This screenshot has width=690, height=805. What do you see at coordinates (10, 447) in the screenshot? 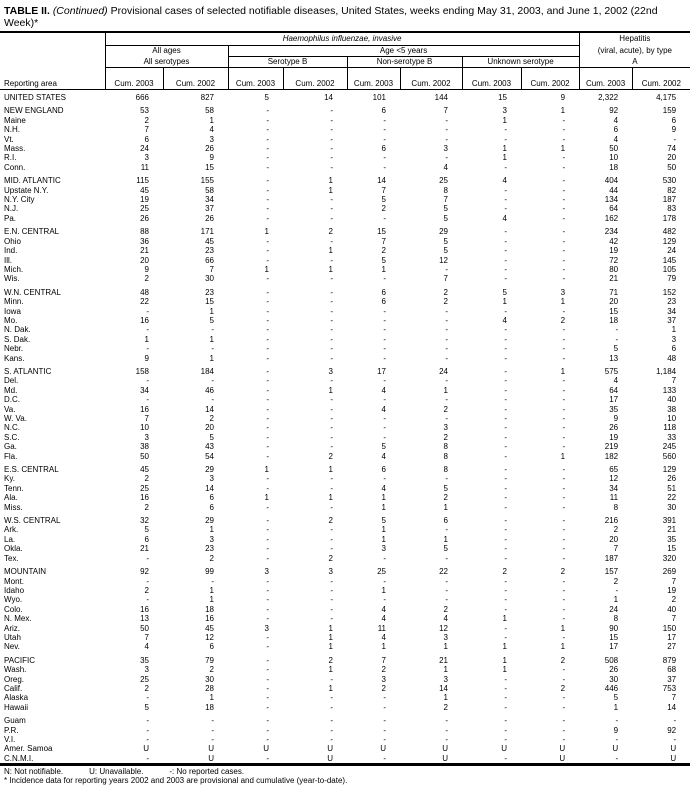
I see `reporting-area-label: Ga.` at bounding box center [10, 447].